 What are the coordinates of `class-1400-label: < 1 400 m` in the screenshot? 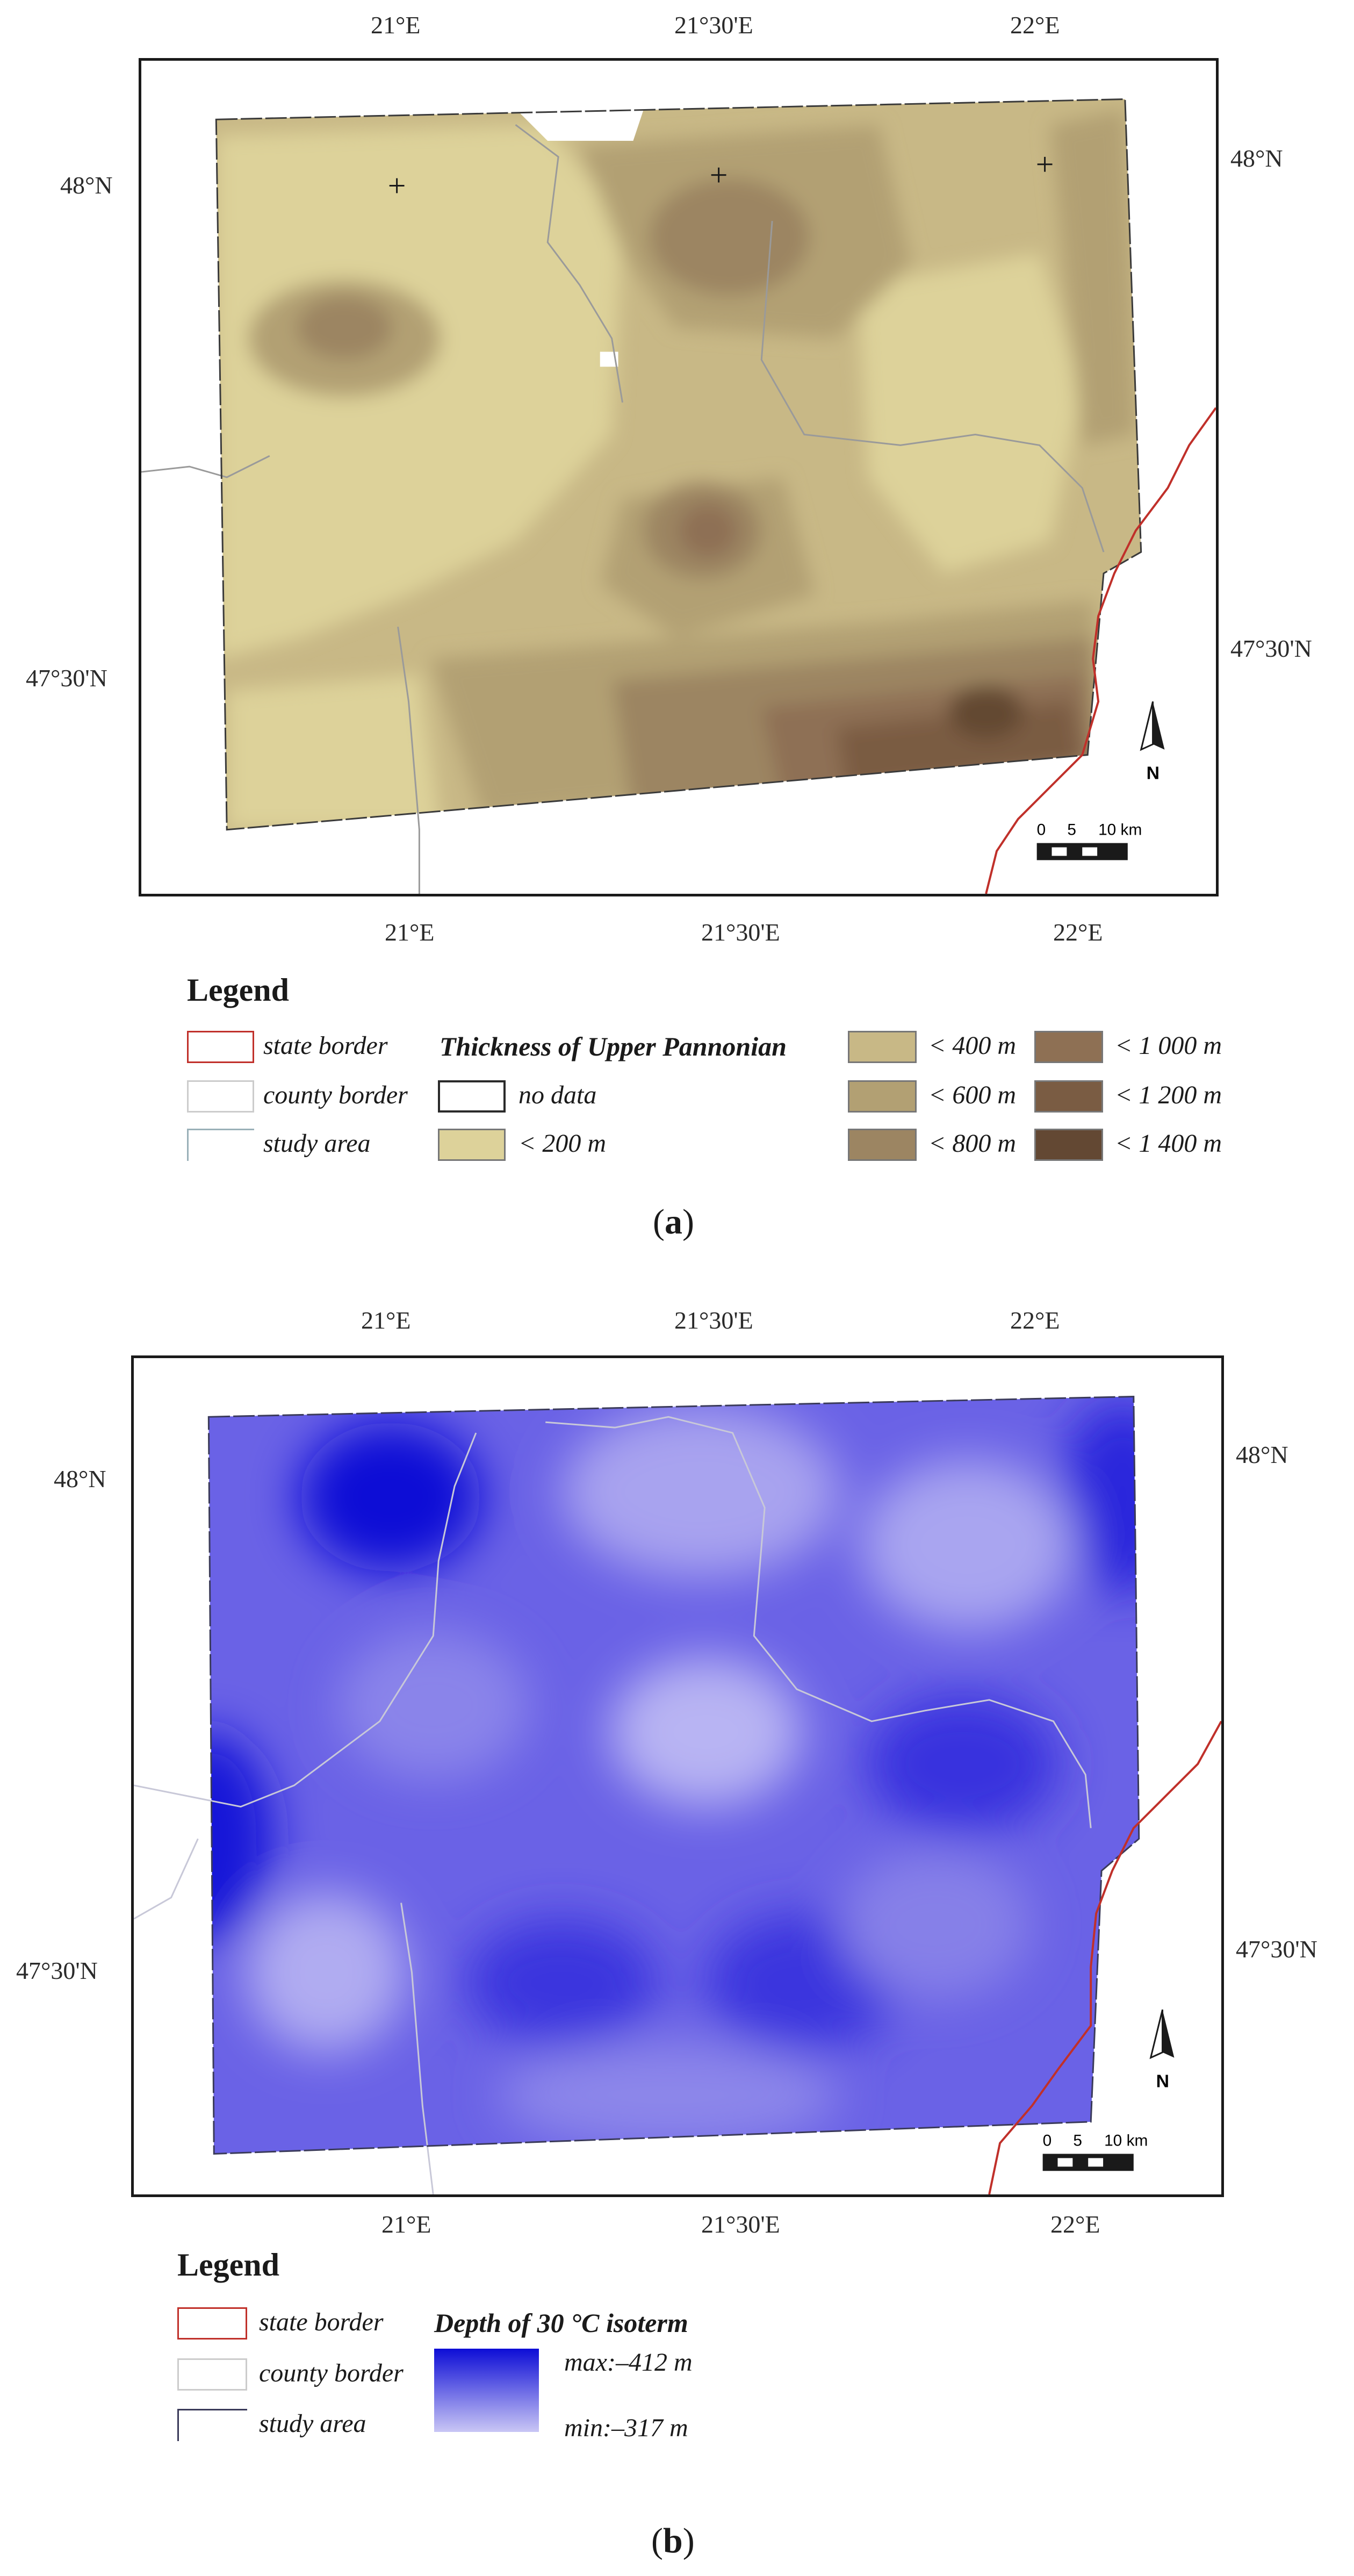 It's located at (1168, 1143).